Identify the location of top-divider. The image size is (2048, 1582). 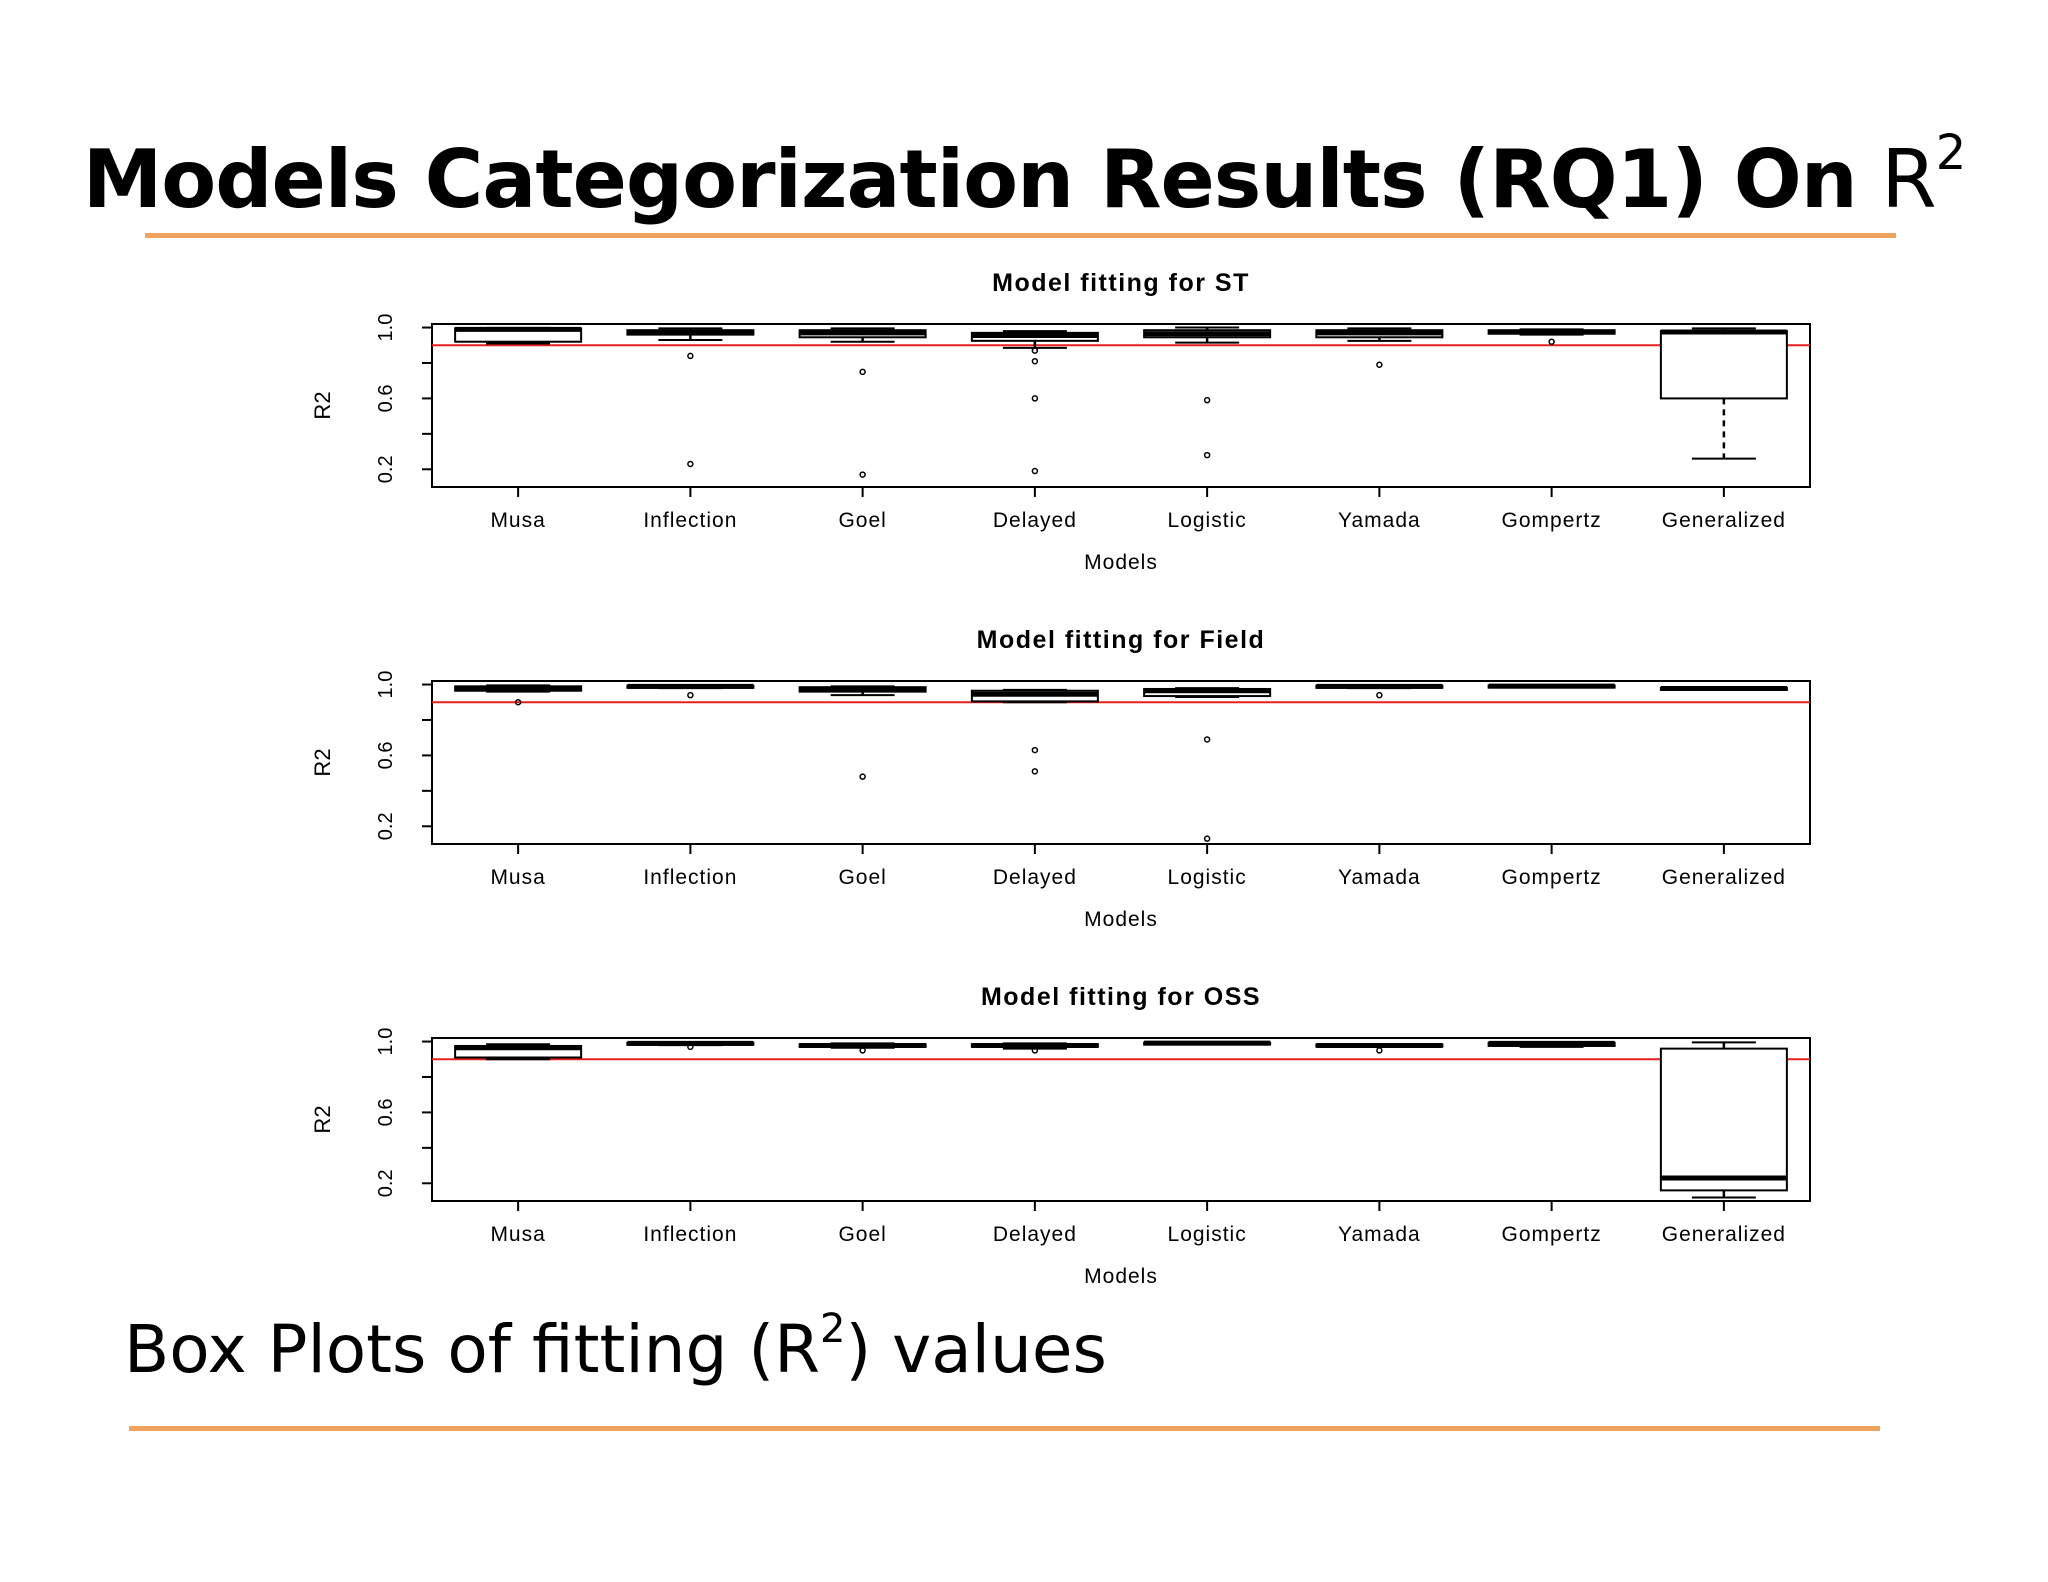
(1020, 235).